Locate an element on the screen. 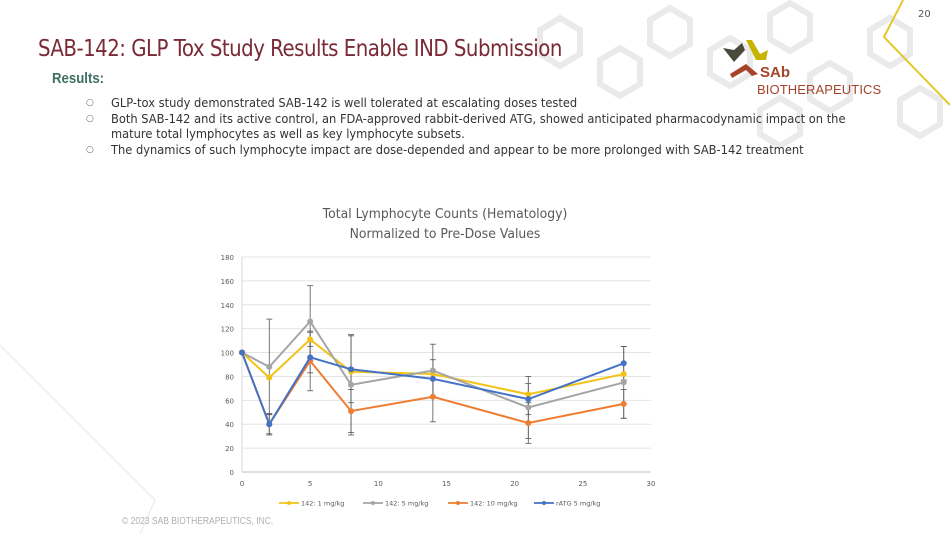 The width and height of the screenshot is (950, 534). x-tick-label: 10 is located at coordinates (378, 484).